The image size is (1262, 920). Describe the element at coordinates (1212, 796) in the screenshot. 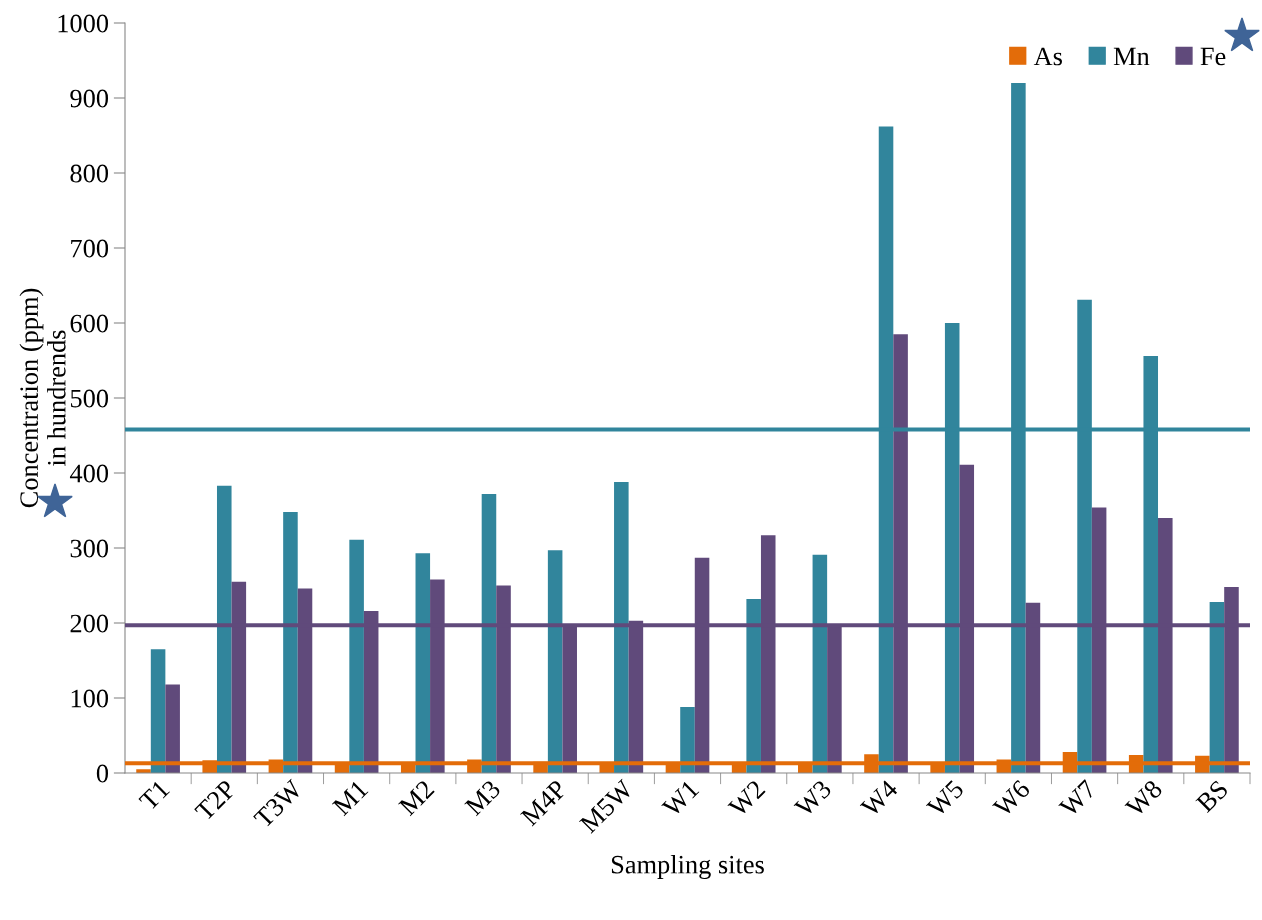

I see `x-tick-label: BS` at that location.